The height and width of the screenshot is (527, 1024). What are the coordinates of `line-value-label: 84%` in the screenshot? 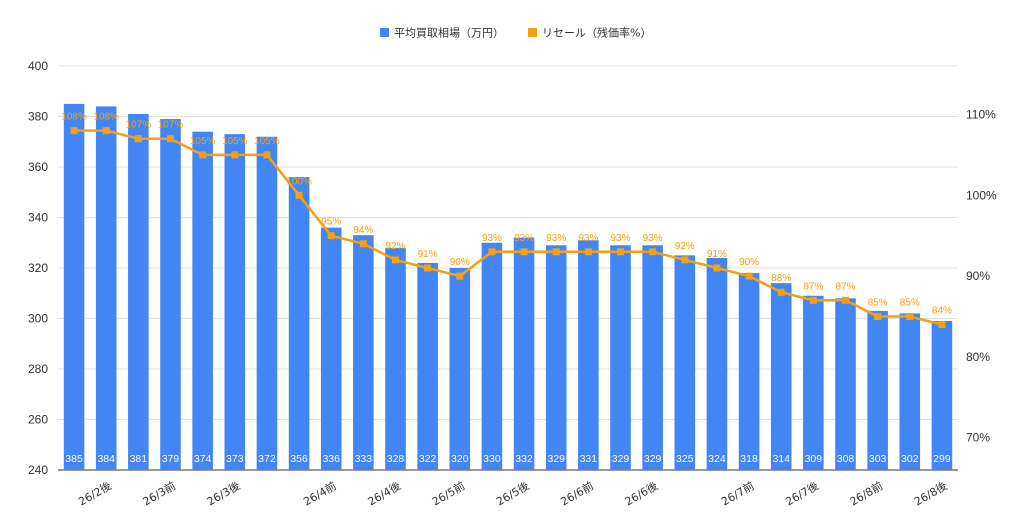 It's located at (942, 311).